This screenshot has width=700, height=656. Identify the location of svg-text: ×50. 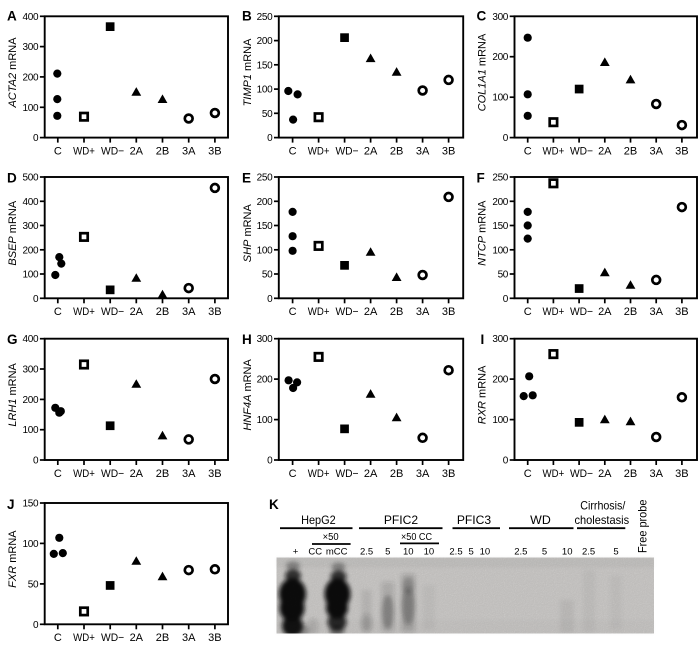
(331, 537).